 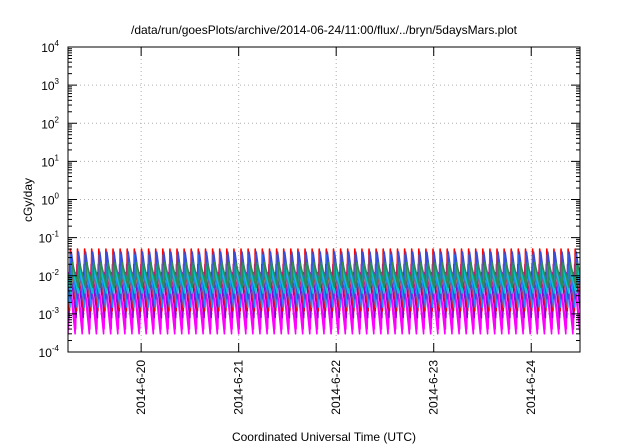 I want to click on y-tick-label: 10⁴, so click(x=50, y=47).